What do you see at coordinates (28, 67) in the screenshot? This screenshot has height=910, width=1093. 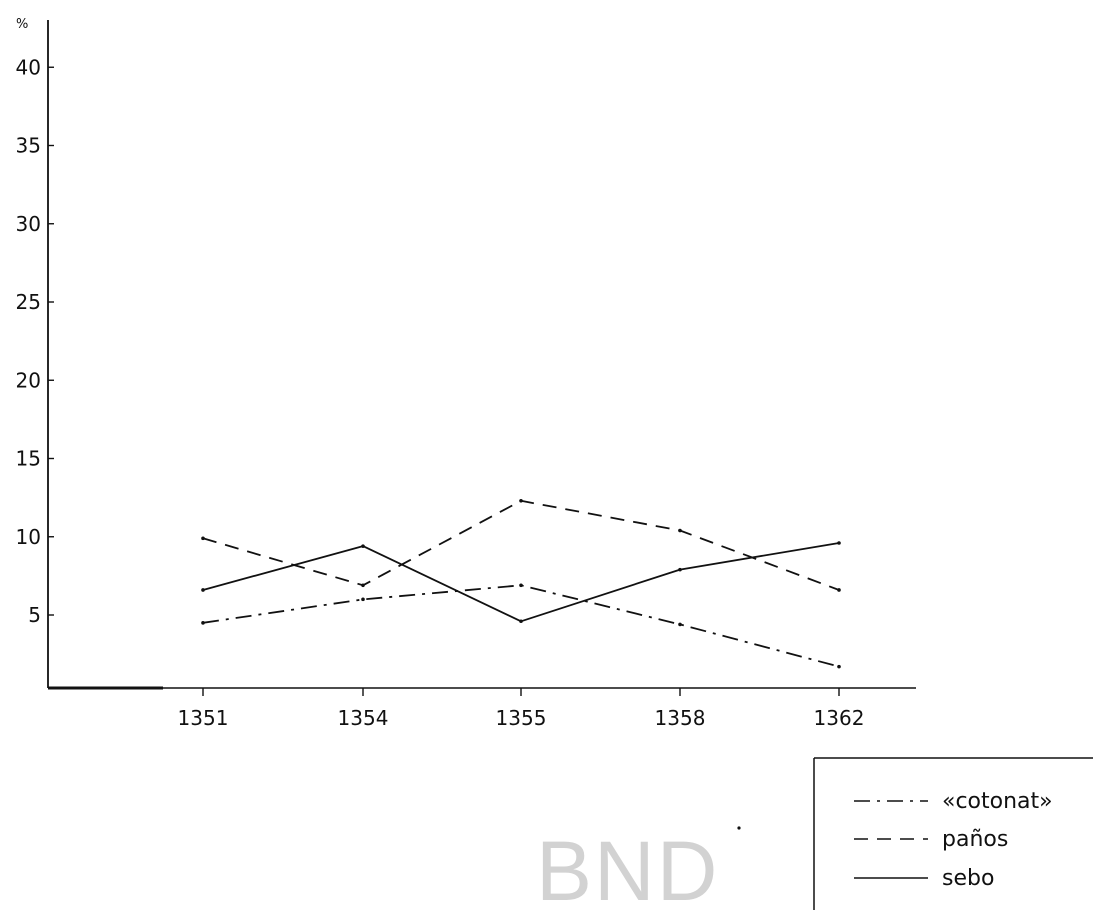 I see `y-tick-label: 40` at bounding box center [28, 67].